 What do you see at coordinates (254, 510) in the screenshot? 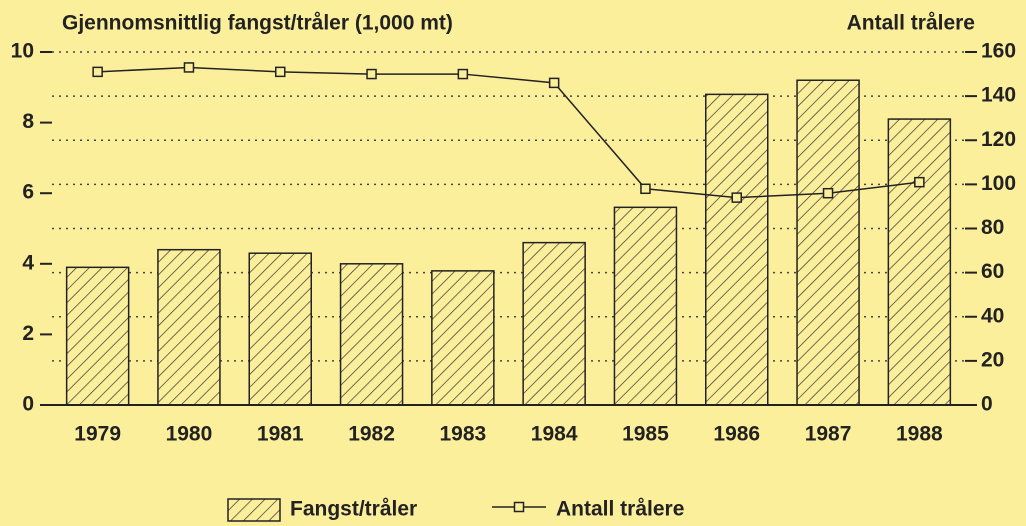
I see `legend-swatch` at bounding box center [254, 510].